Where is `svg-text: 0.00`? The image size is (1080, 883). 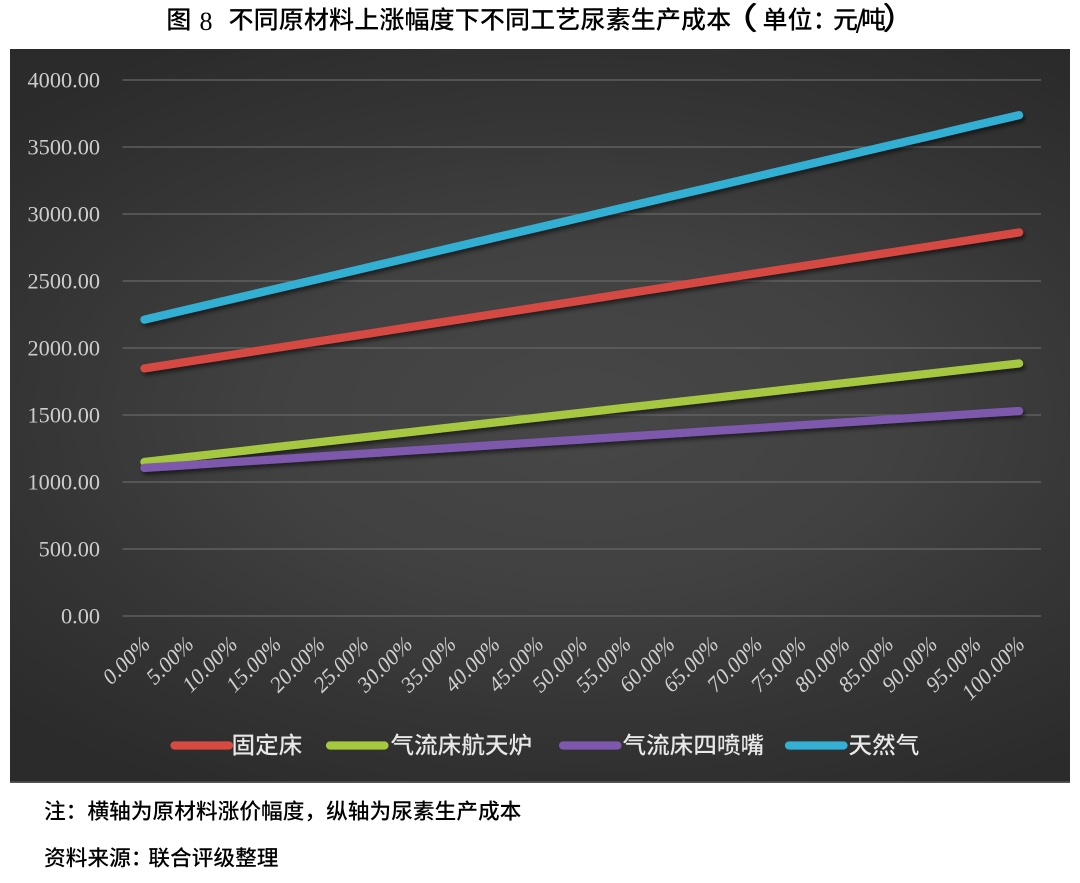
svg-text: 0.00 is located at coordinates (80, 616).